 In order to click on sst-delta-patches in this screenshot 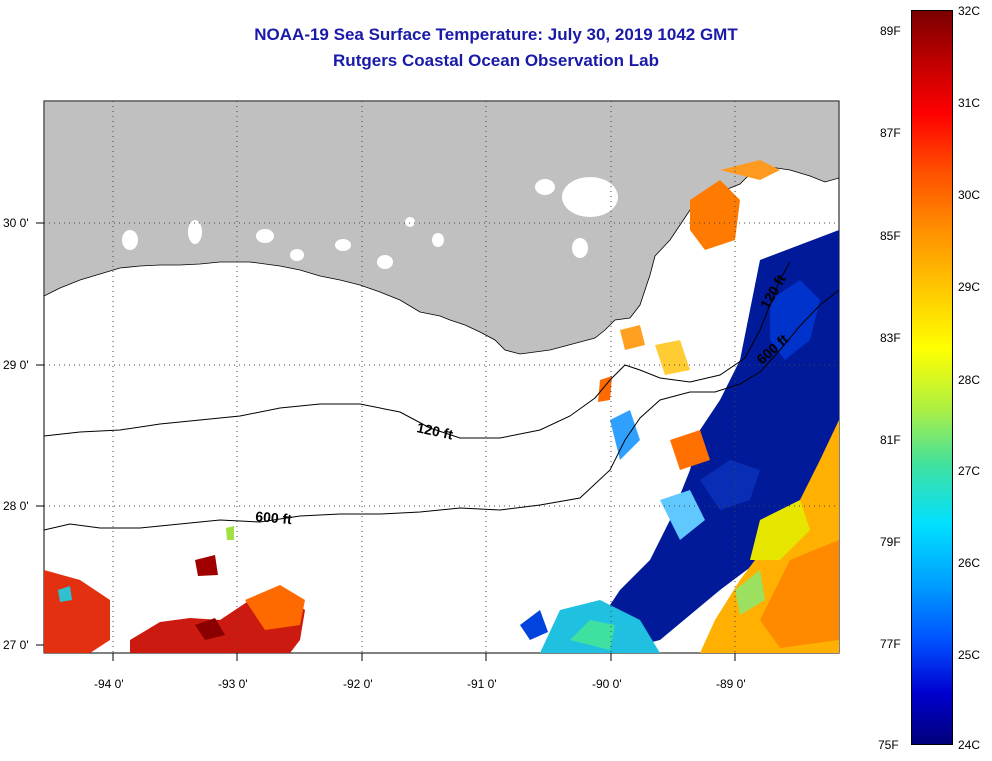, I will do `click(689, 350)`.